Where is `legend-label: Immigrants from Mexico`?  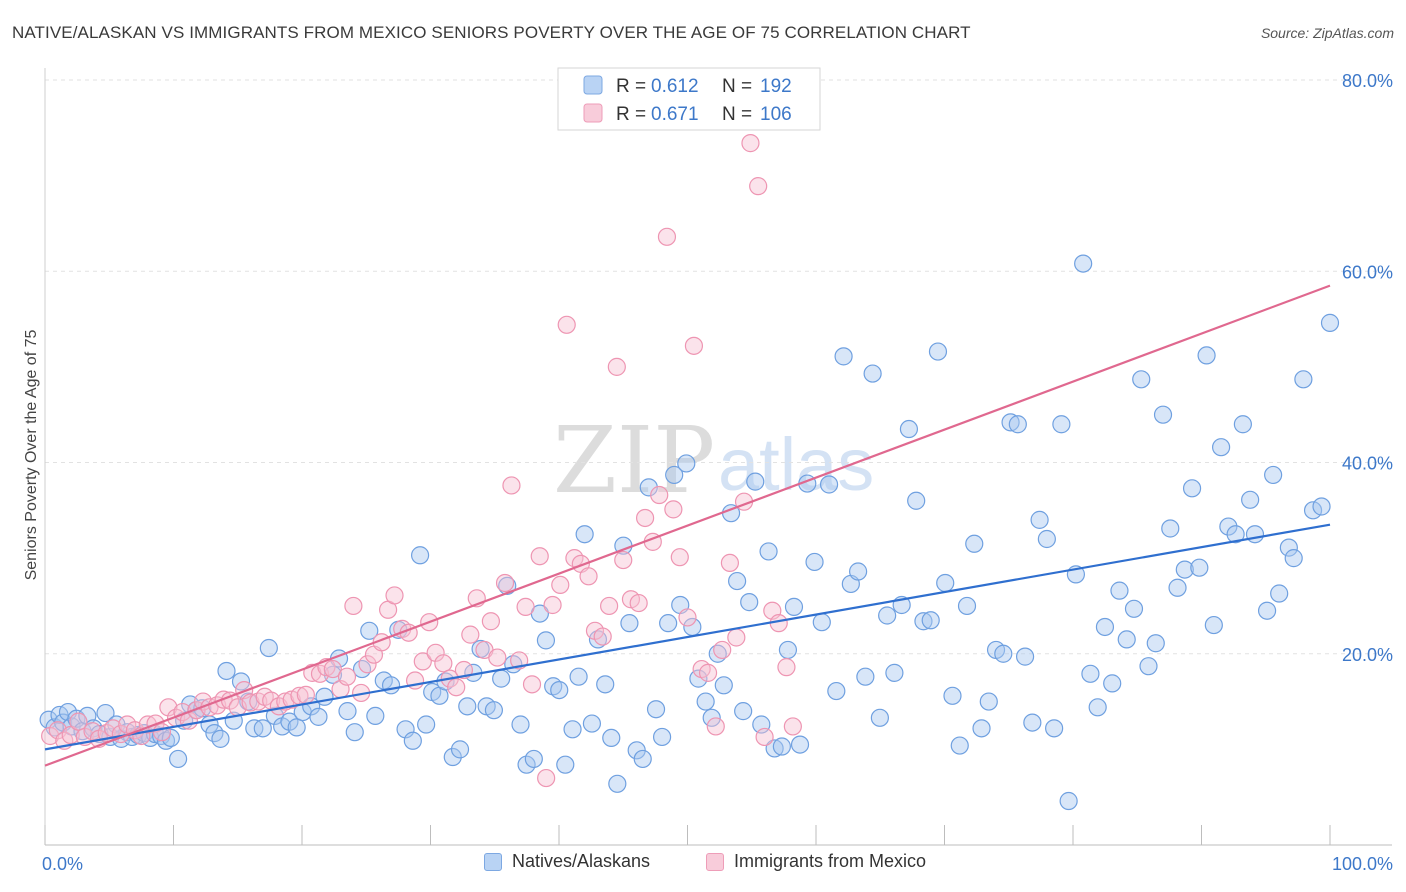
legend-label: Immigrants from Mexico is located at coordinates (830, 861).